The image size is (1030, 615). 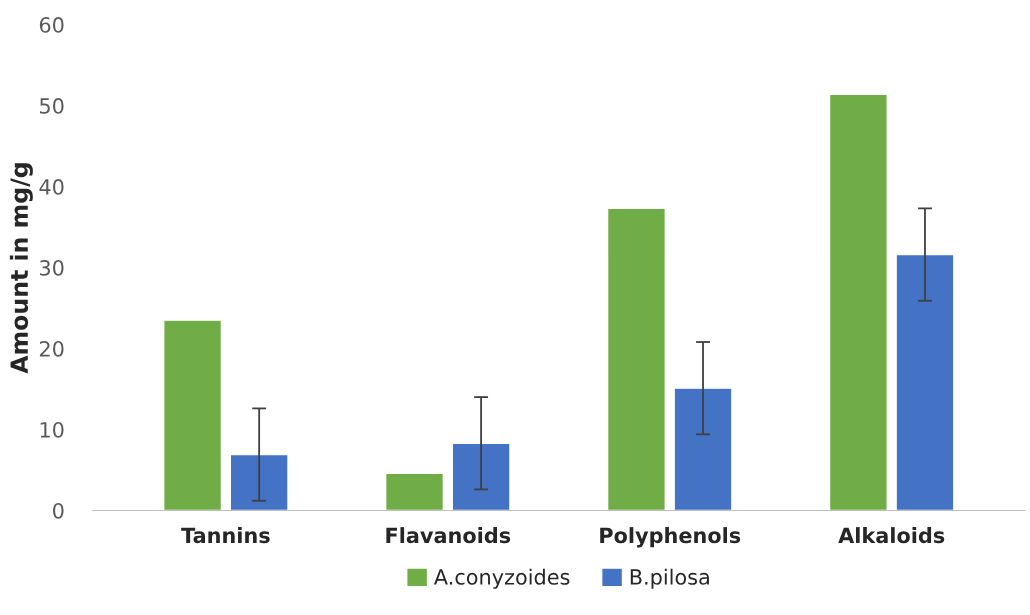 I want to click on x-tick-label: Alkaloids, so click(x=891, y=535).